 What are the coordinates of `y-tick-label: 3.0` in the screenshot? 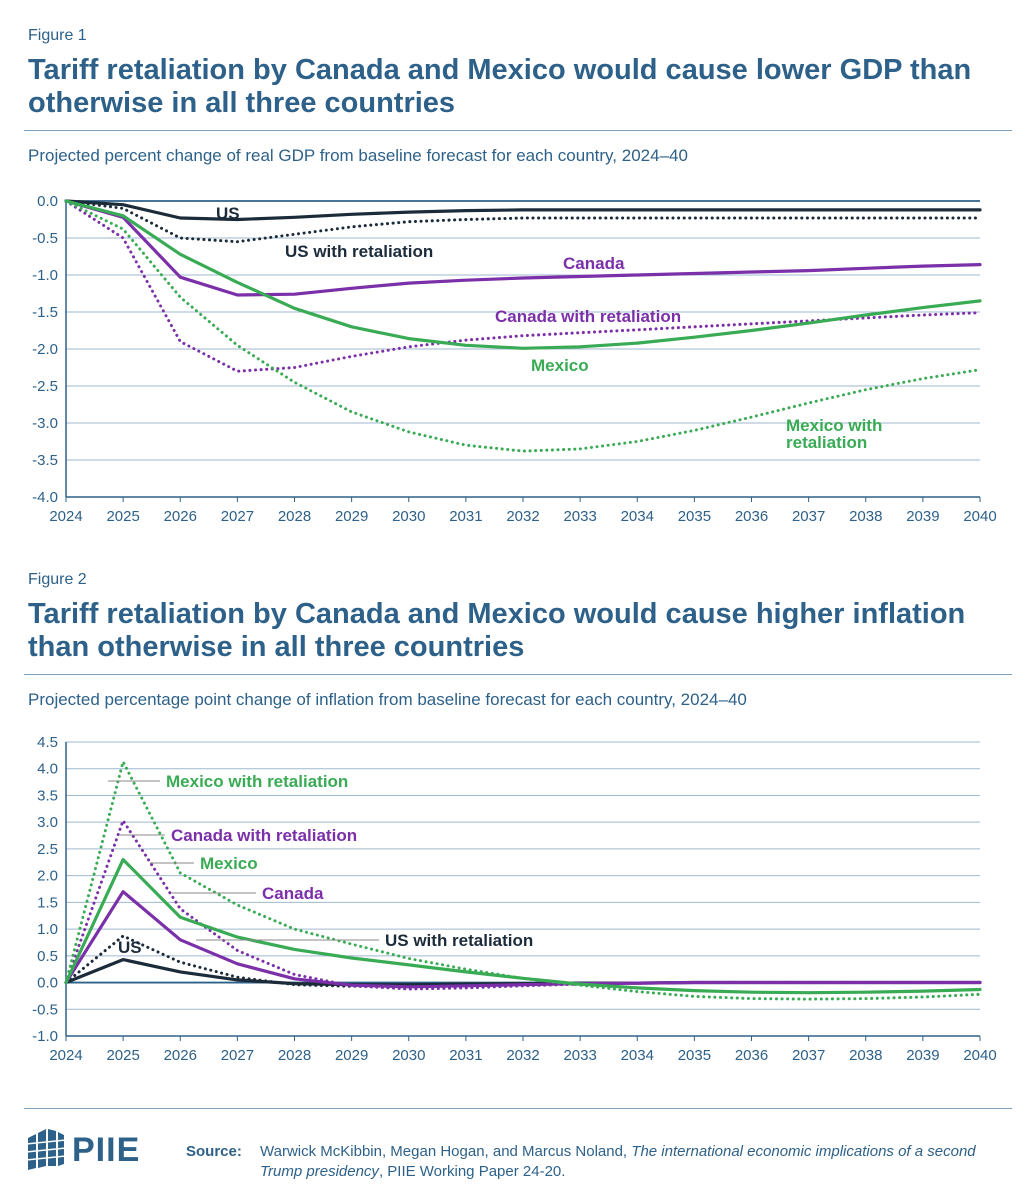 It's located at (47, 822).